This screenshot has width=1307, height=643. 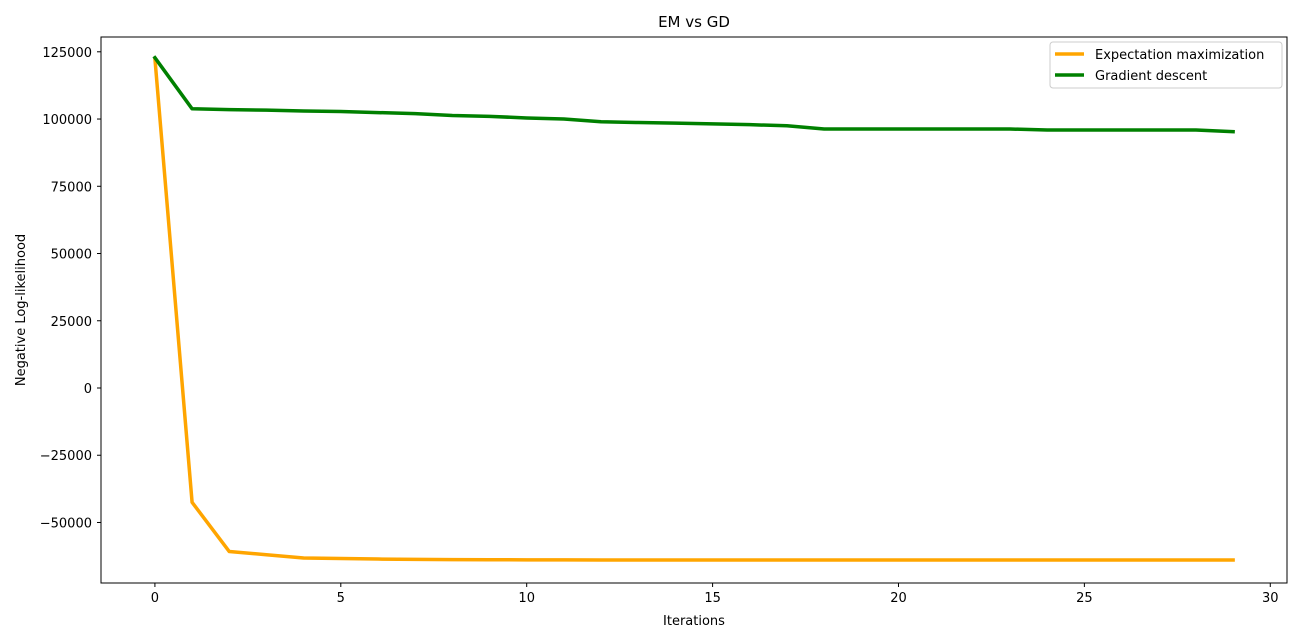 I want to click on chart-title: EM vs GD, so click(x=694, y=22).